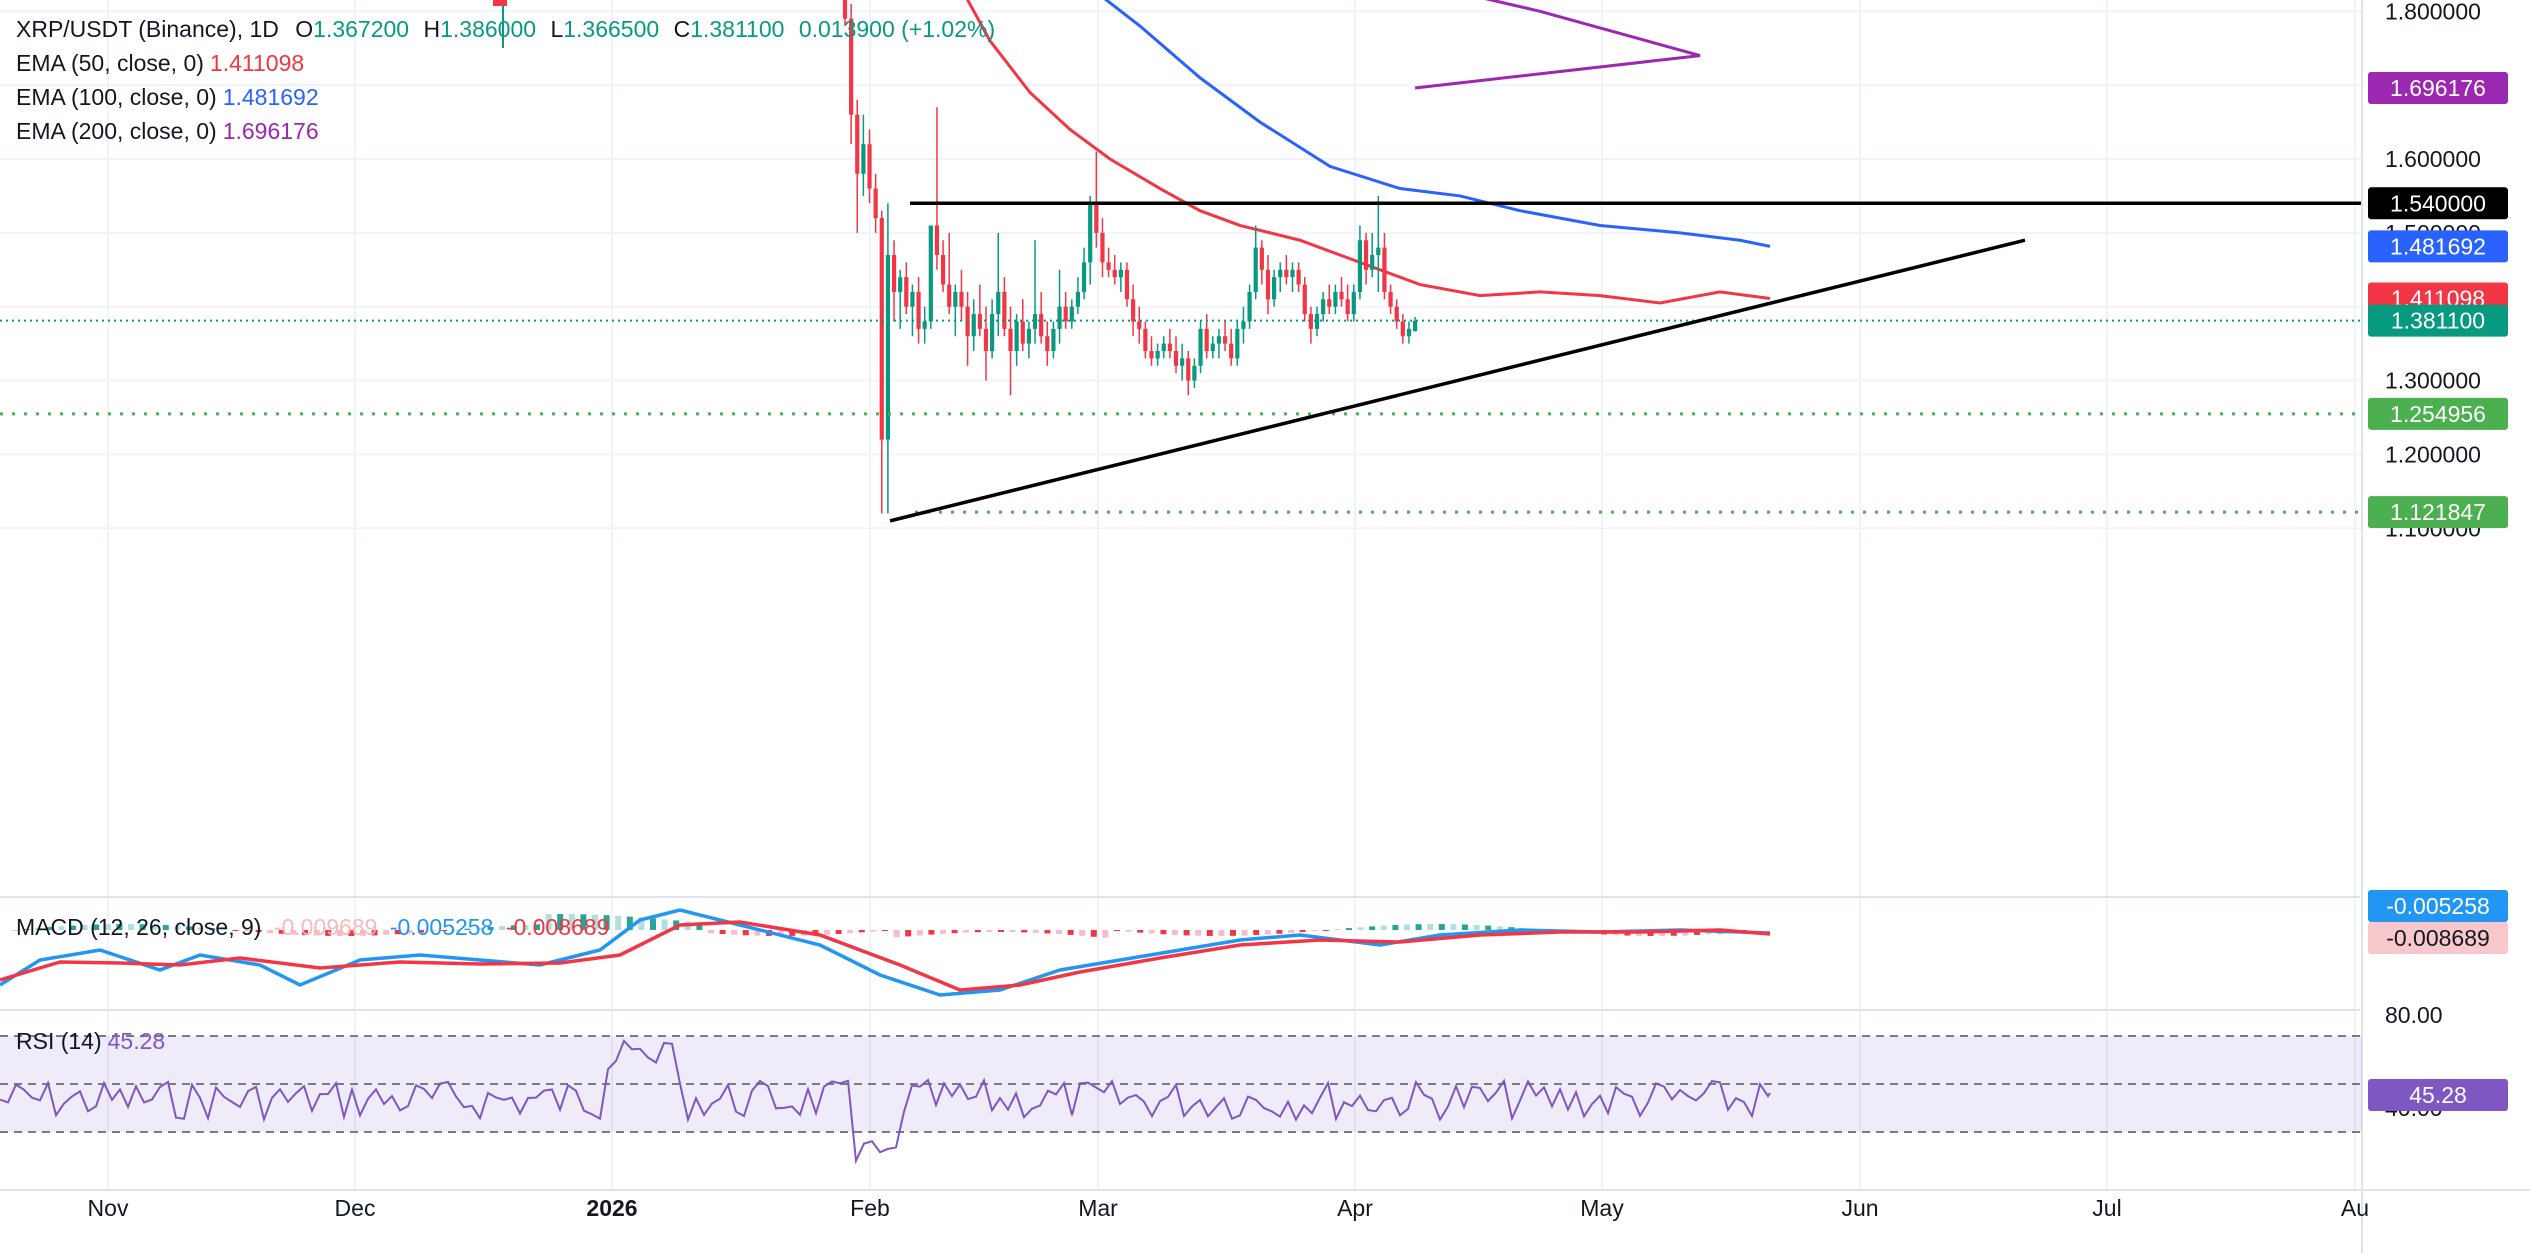 This screenshot has height=1253, width=2530. I want to click on time-tick-label: Jun, so click(1859, 1208).